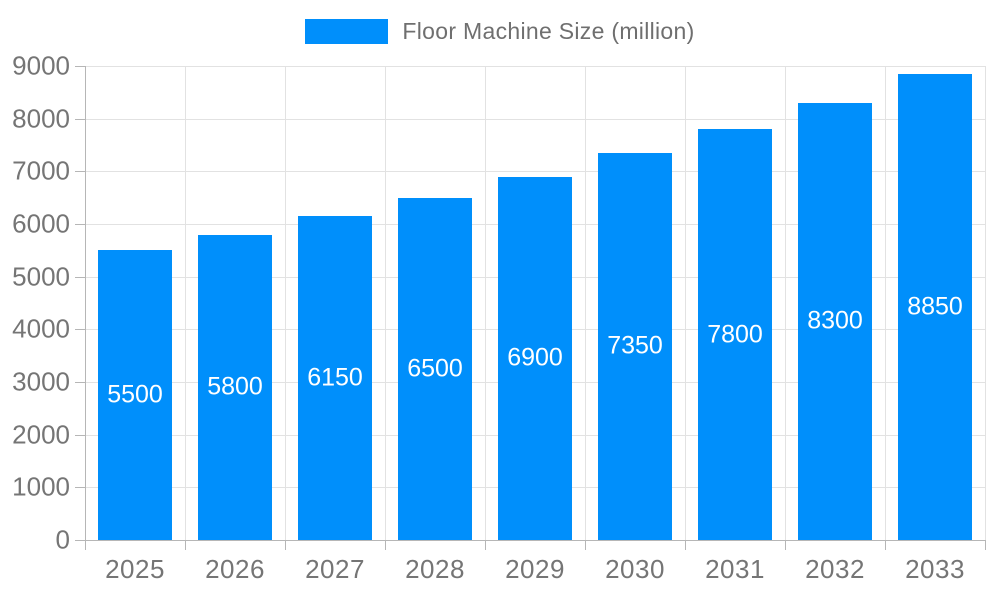 This screenshot has height=600, width=1000. I want to click on bar-2031: 7800, so click(735, 334).